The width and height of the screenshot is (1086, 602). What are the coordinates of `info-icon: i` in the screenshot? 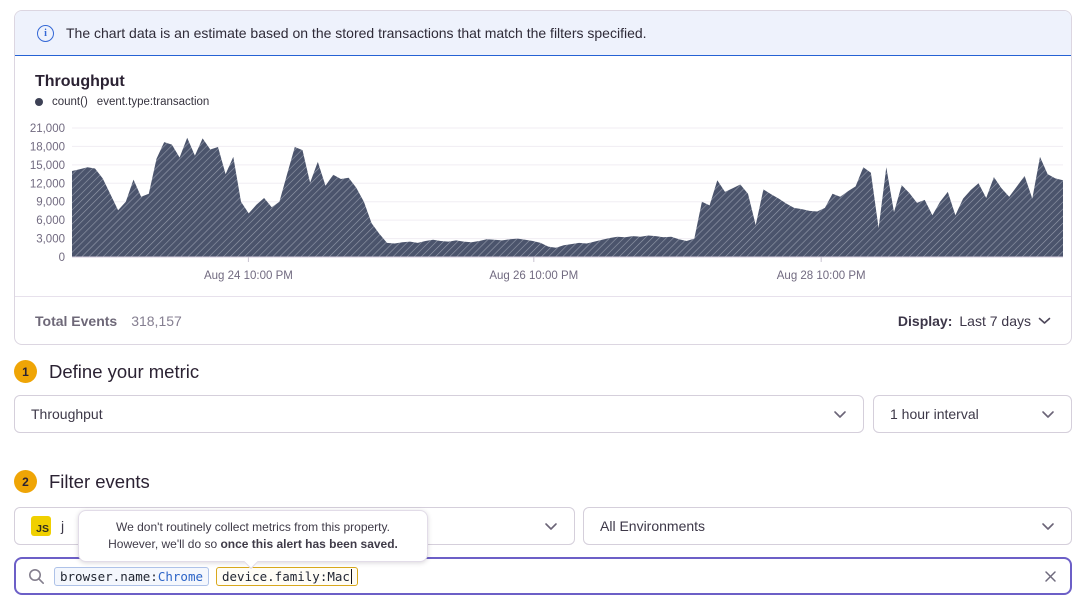 It's located at (45, 33).